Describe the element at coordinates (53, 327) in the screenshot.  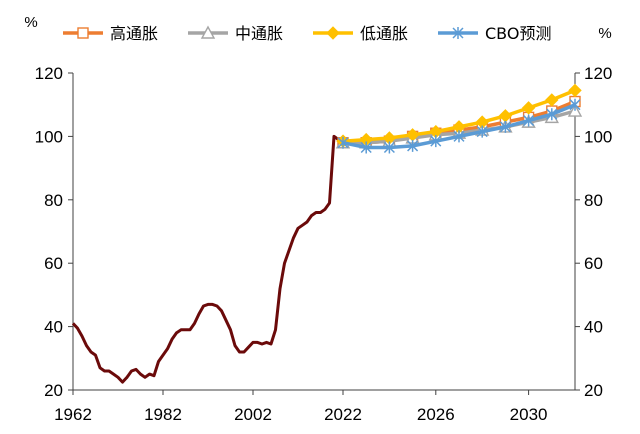
I see `y-tick-label: 40` at that location.